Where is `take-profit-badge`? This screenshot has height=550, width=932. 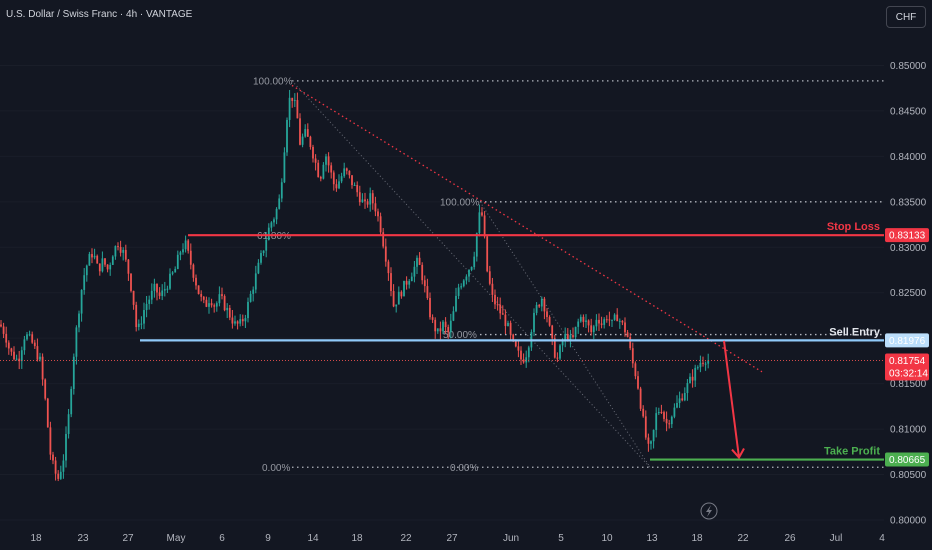
take-profit-badge is located at coordinates (907, 459).